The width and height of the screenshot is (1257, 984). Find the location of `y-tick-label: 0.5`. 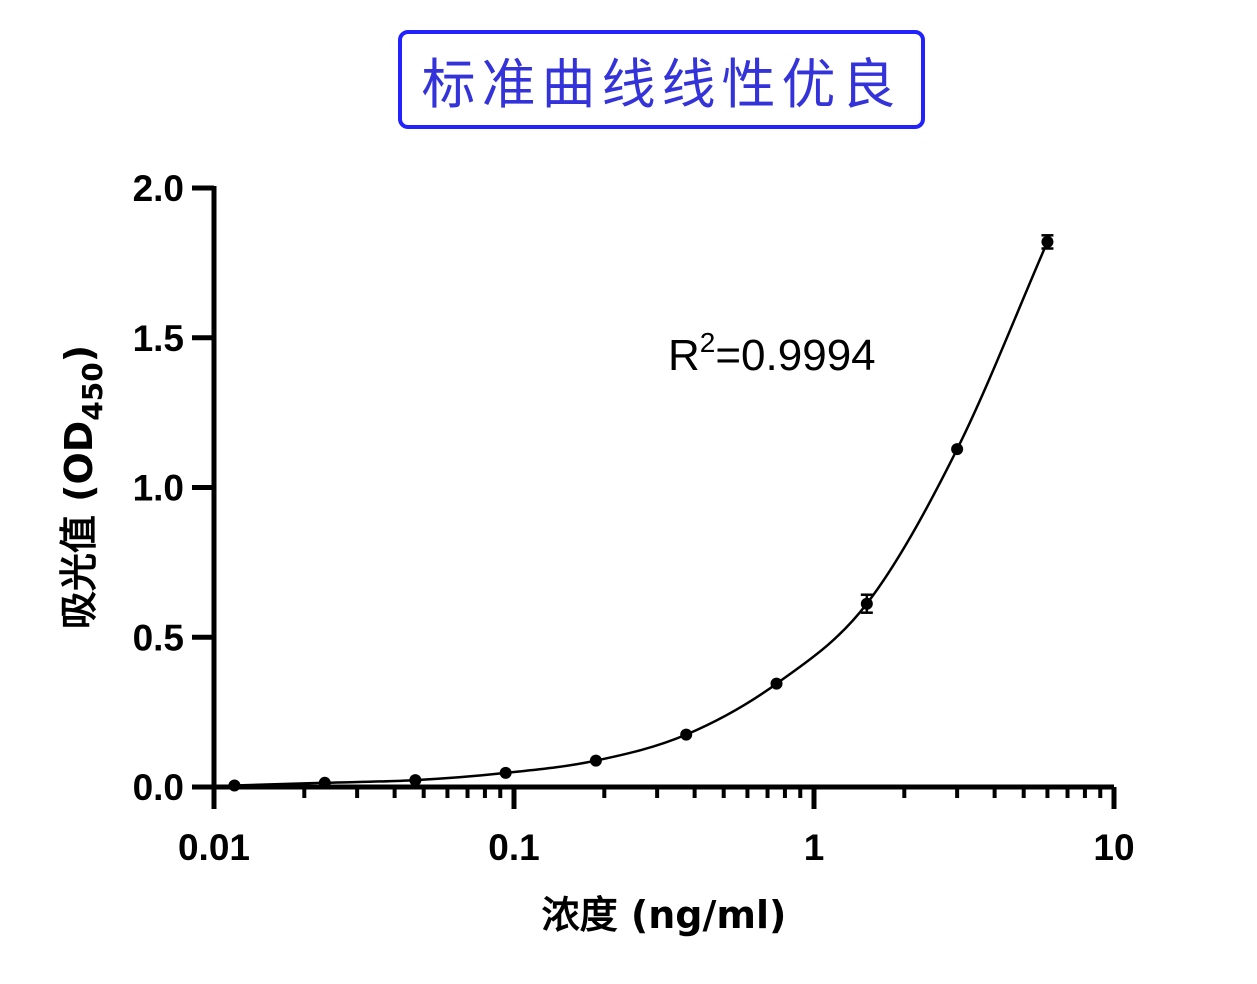

y-tick-label: 0.5 is located at coordinates (158, 637).